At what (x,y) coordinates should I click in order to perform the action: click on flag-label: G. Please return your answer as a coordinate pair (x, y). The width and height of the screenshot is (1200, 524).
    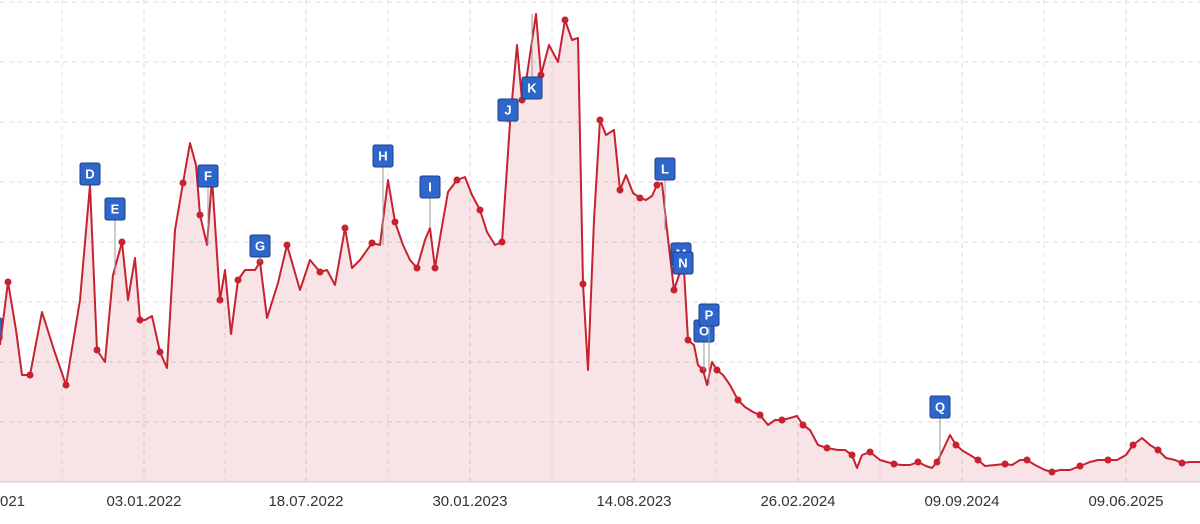
    Looking at the image, I should click on (260, 245).